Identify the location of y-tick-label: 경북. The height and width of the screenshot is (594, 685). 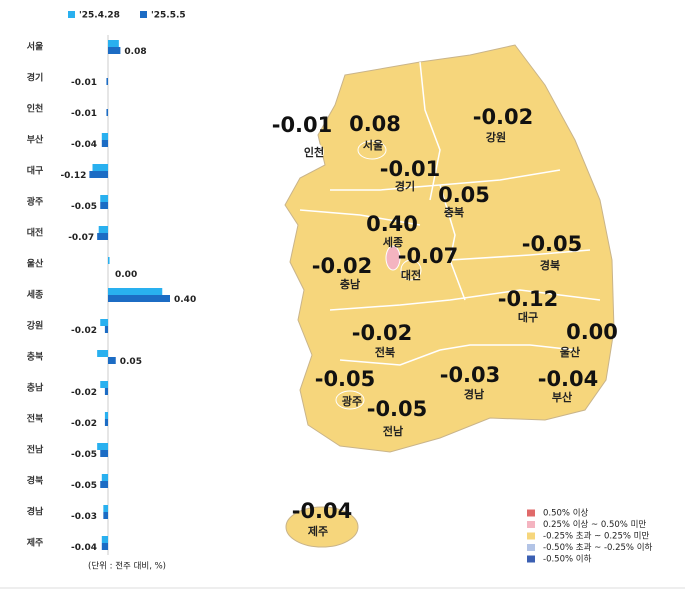
(35, 481).